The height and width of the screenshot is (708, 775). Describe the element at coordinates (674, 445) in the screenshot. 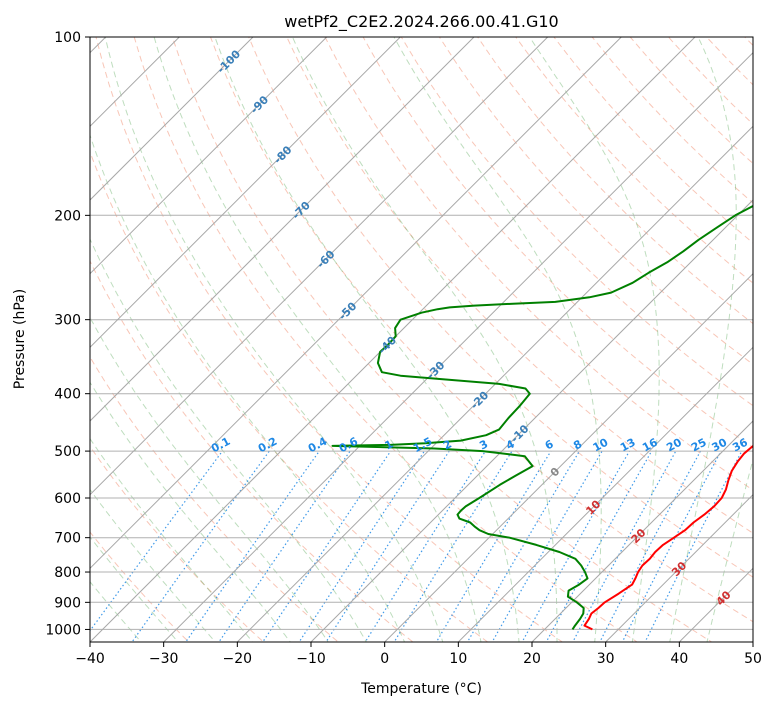

I see `mixing-ratio-label: 20` at that location.